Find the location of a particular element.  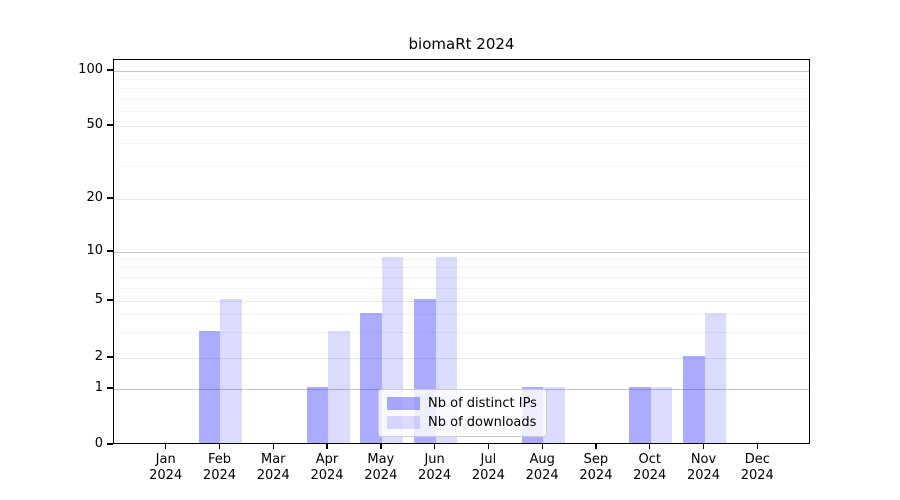

legend-swatch-distinct-ips is located at coordinates (403, 403).